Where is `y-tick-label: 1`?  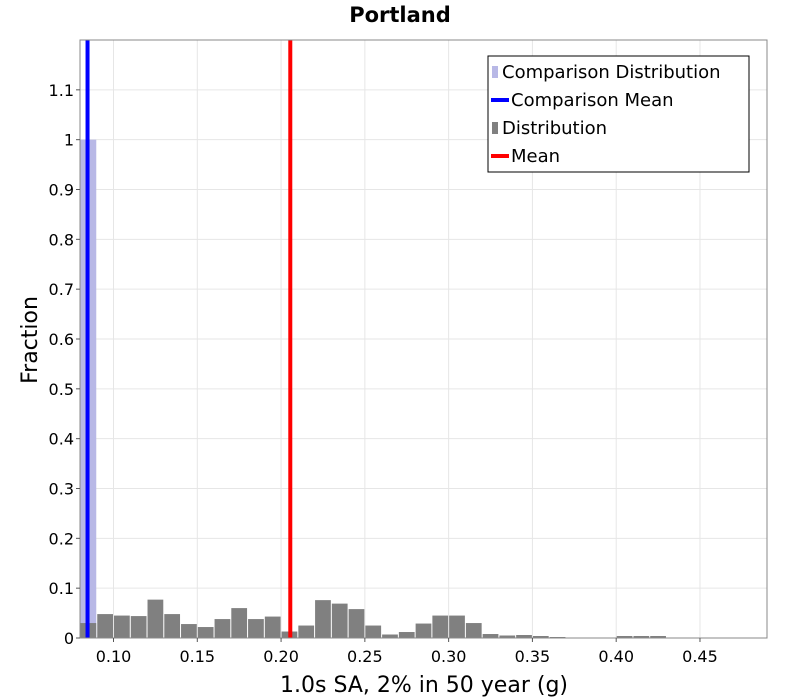 y-tick-label: 1 is located at coordinates (69, 140).